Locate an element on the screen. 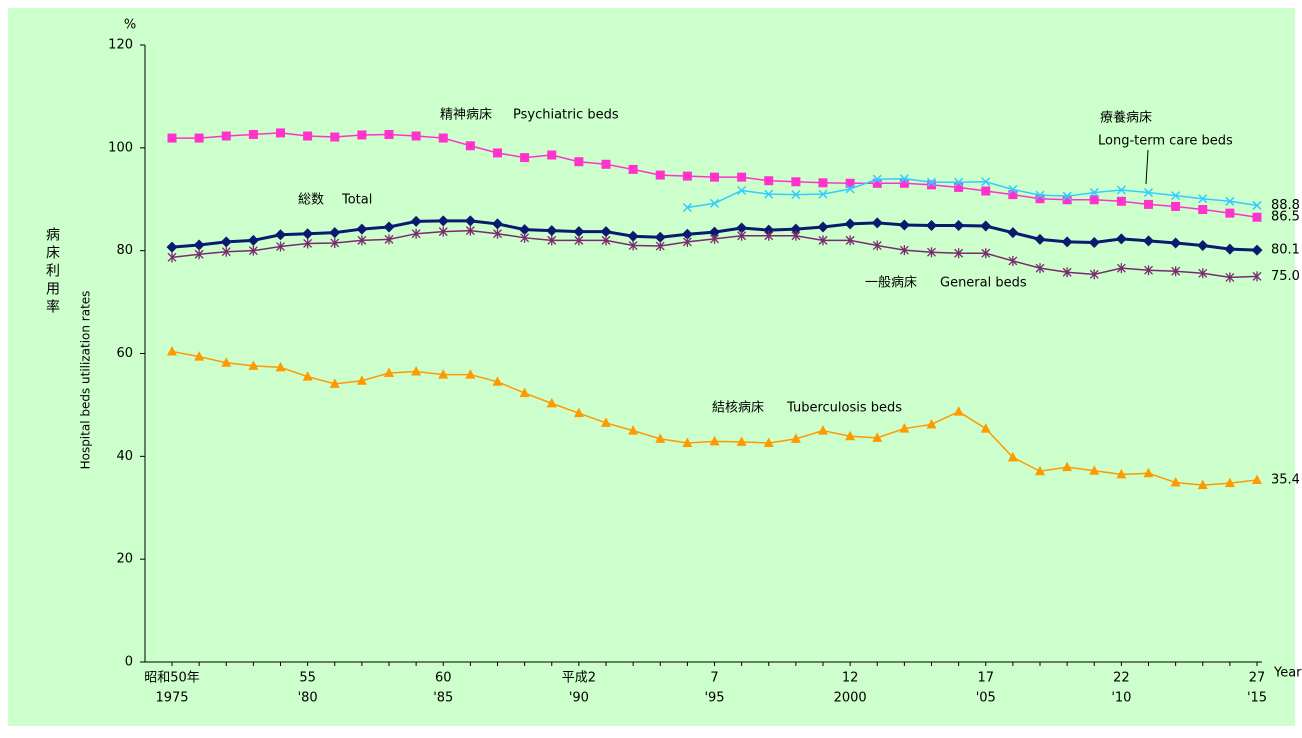 The image size is (1302, 738). series-name: 精神病床 is located at coordinates (466, 115).